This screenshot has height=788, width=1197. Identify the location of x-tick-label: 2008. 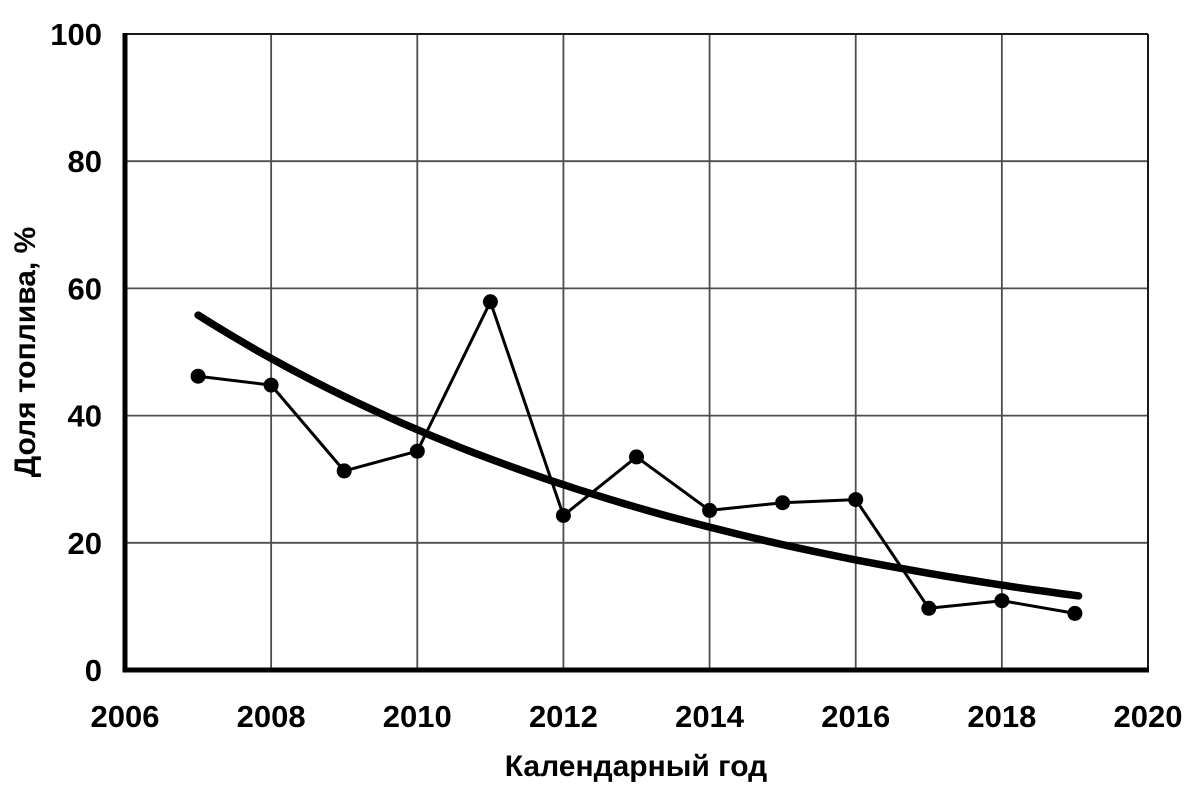
(271, 716).